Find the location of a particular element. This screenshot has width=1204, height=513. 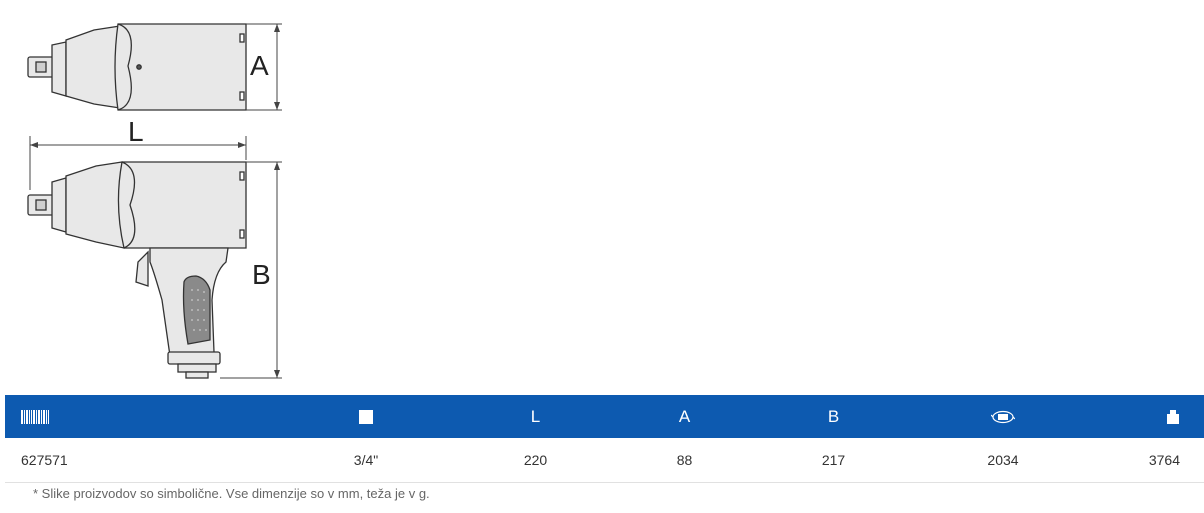

weight-icon is located at coordinates (1173, 417).